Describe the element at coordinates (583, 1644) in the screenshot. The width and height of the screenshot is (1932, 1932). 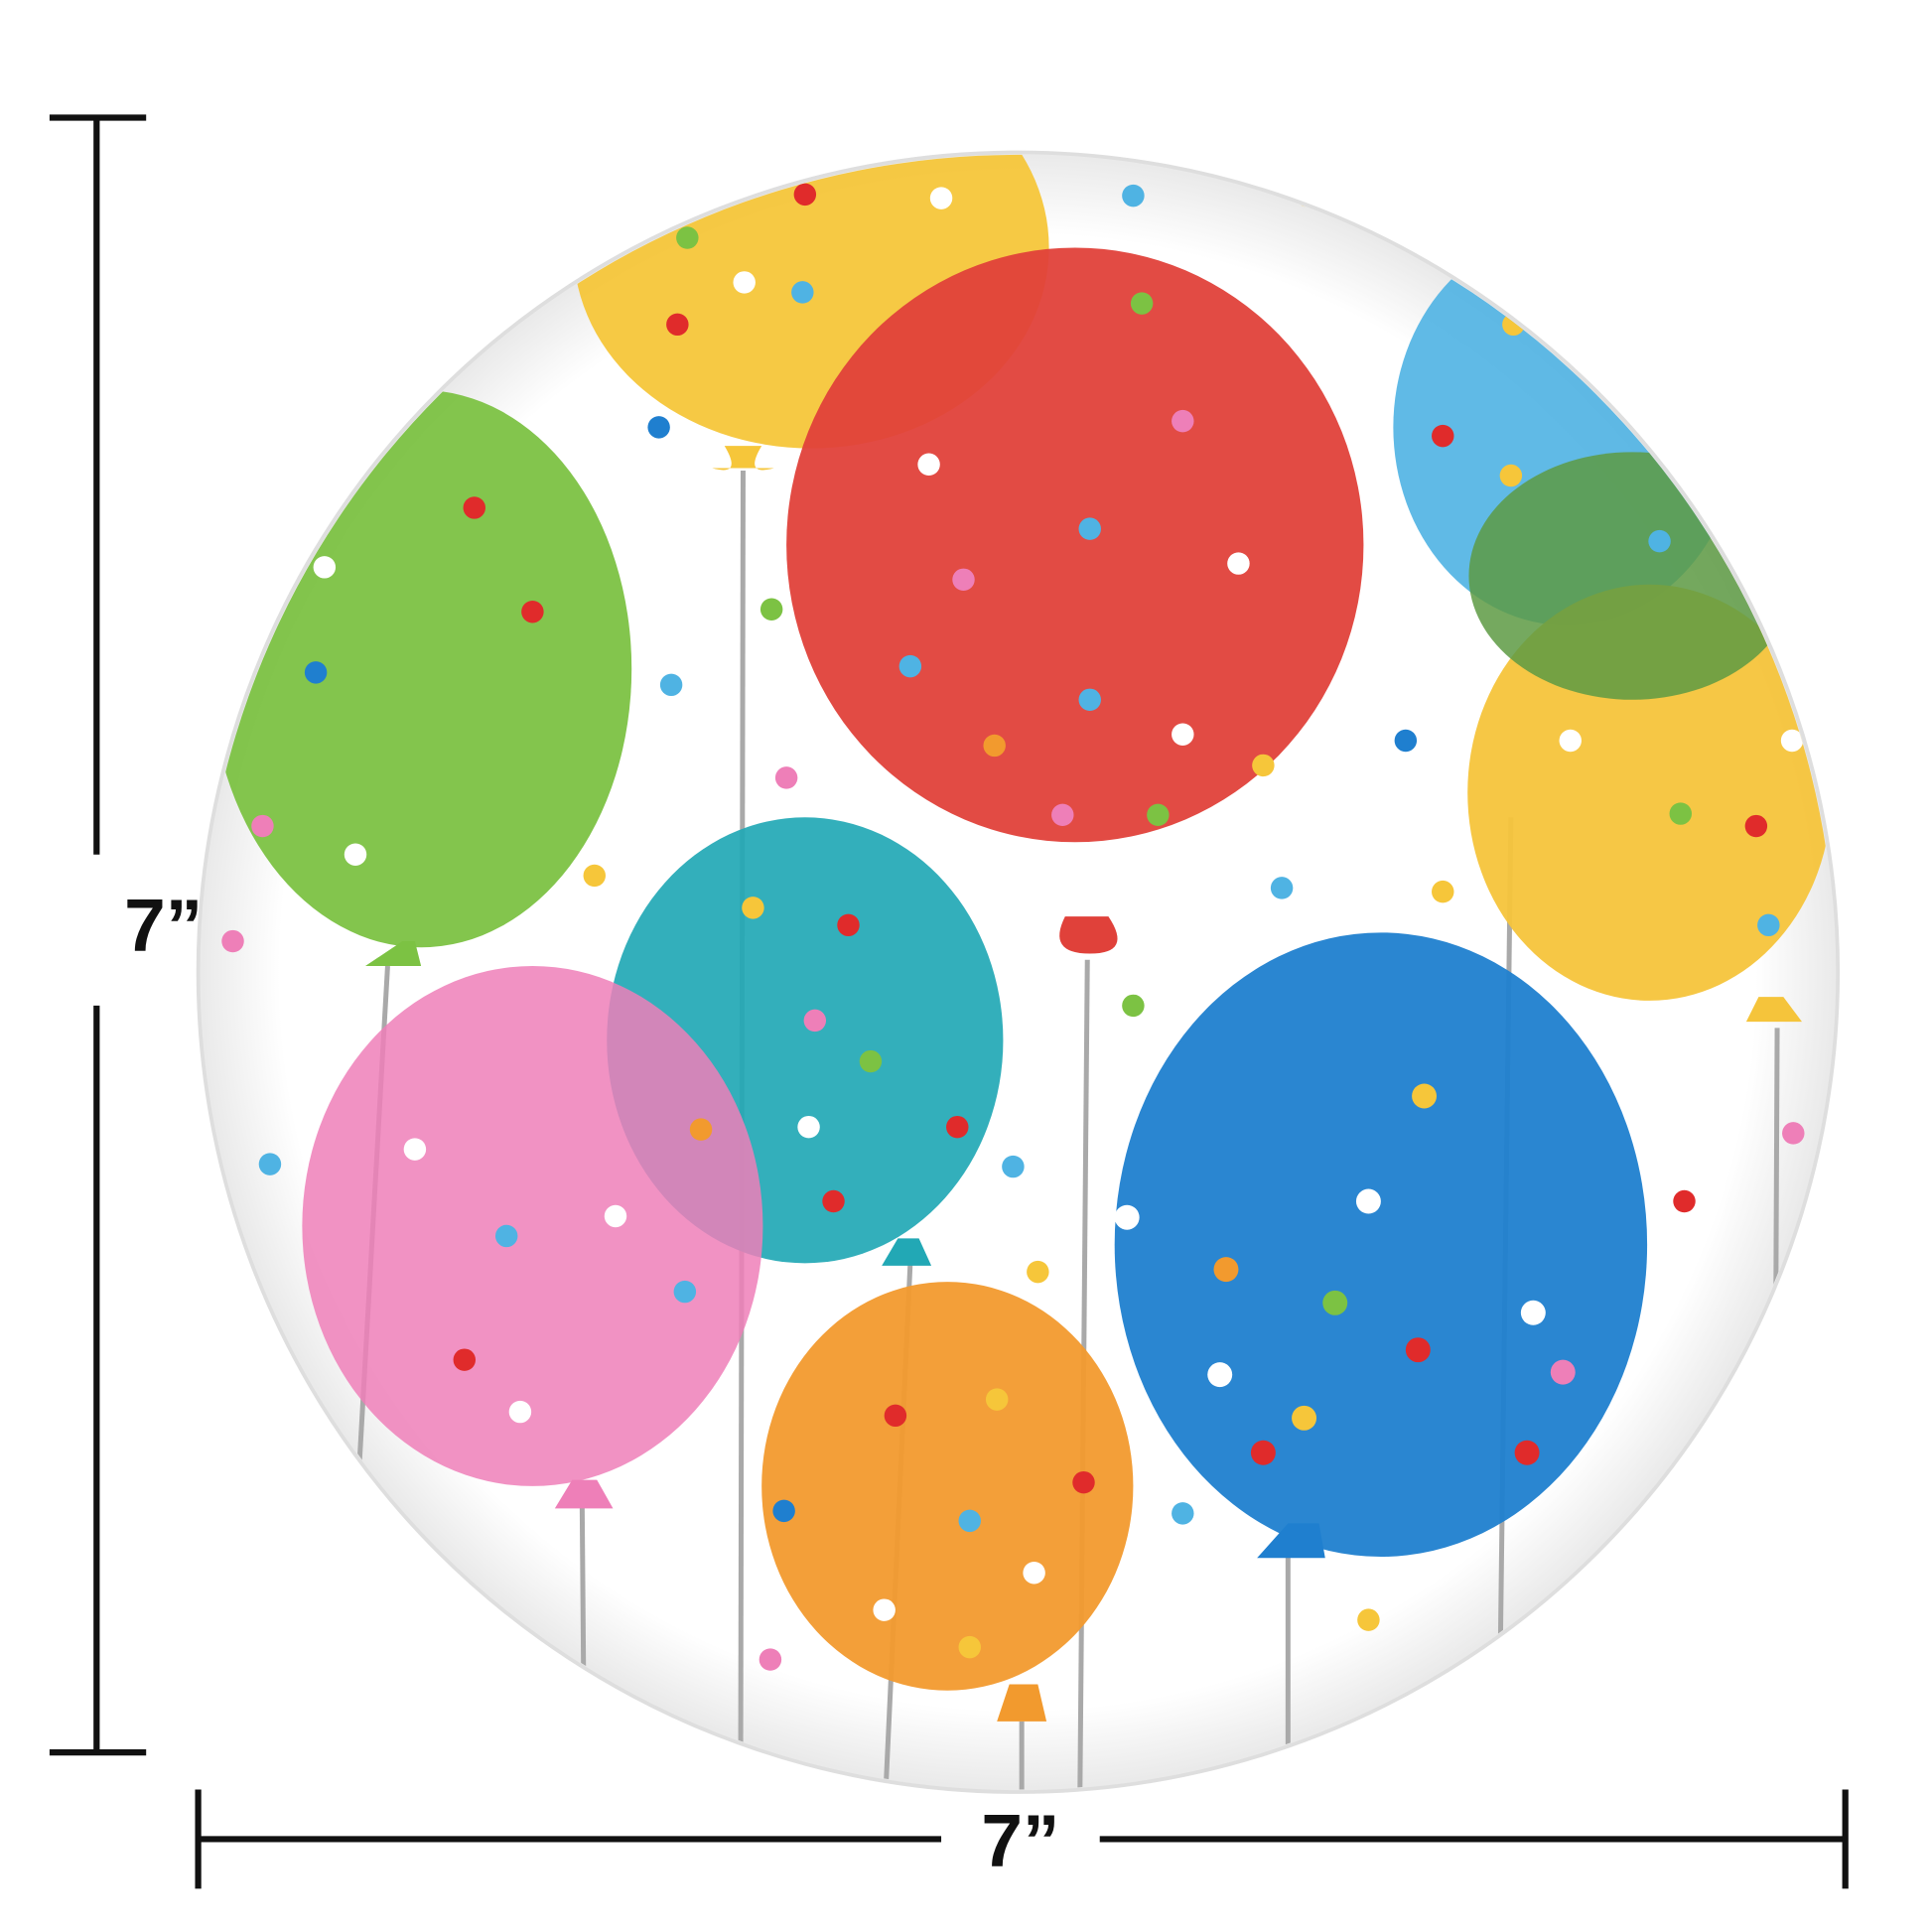
I see `balloon-string` at that location.